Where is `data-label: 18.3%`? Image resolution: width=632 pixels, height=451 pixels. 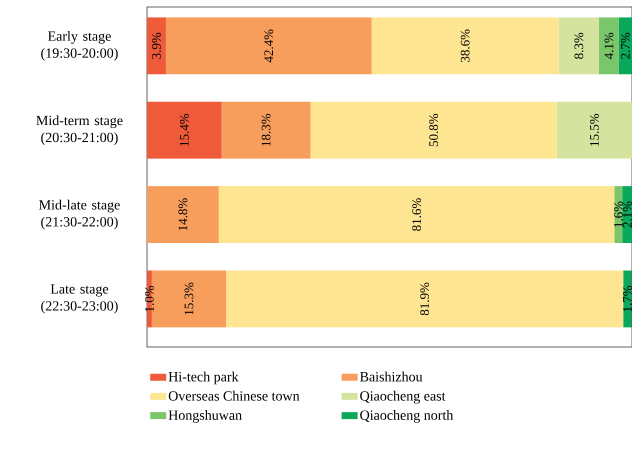 data-label: 18.3% is located at coordinates (266, 130).